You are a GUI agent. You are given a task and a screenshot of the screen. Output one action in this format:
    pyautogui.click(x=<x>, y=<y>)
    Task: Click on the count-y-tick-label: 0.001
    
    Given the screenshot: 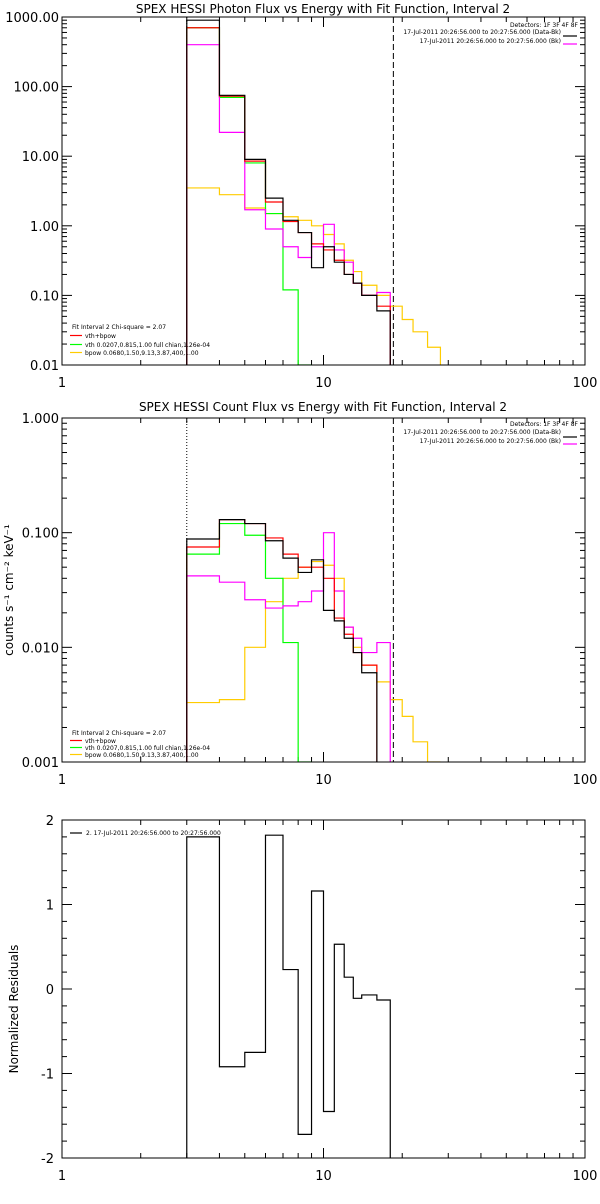 What is the action you would take?
    pyautogui.click(x=40, y=763)
    